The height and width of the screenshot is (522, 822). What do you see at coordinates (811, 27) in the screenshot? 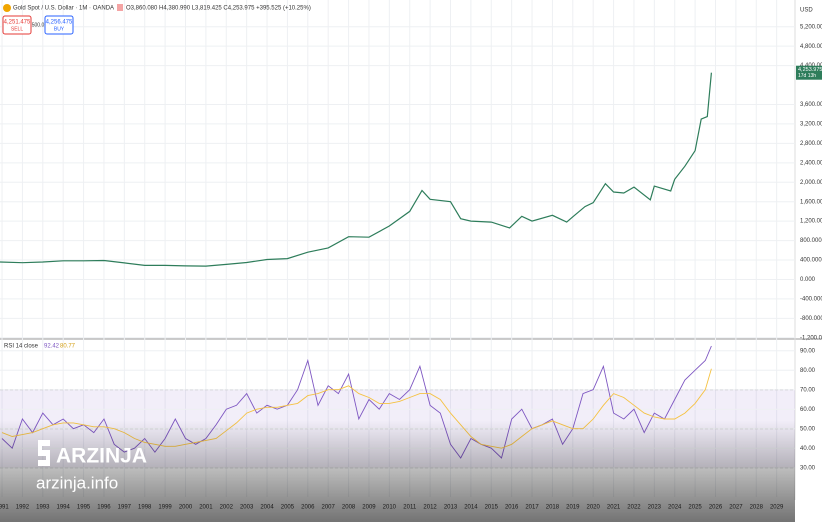
I see `y-tick-label: 5,200.000` at bounding box center [811, 27].